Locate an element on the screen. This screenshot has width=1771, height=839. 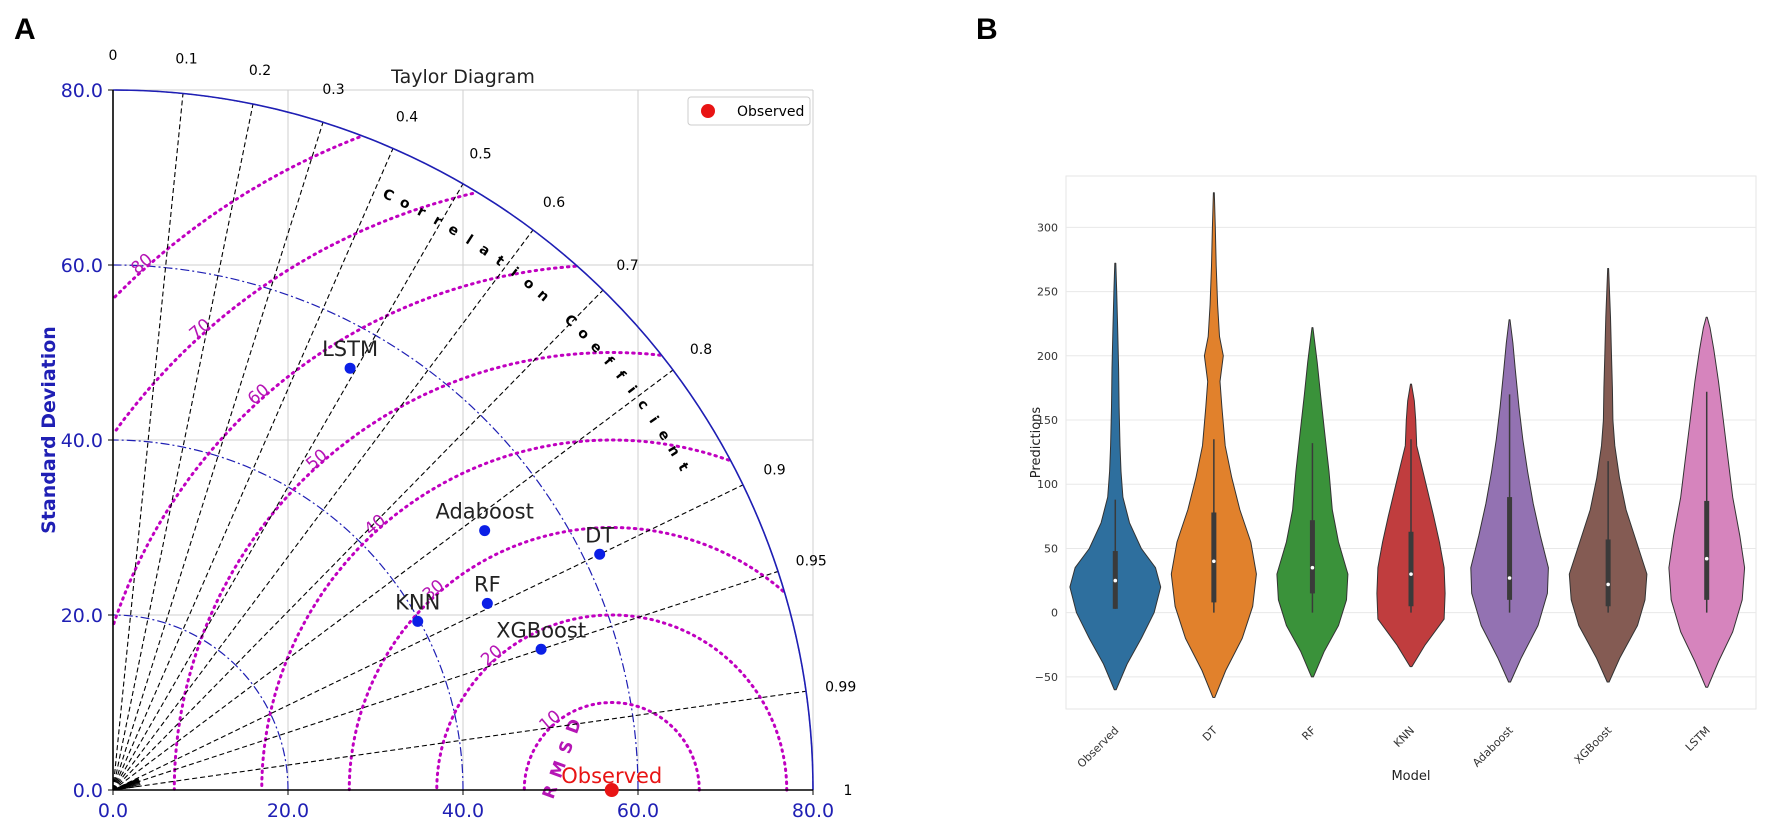
point-label-knn: KNN is located at coordinates (417, 602).